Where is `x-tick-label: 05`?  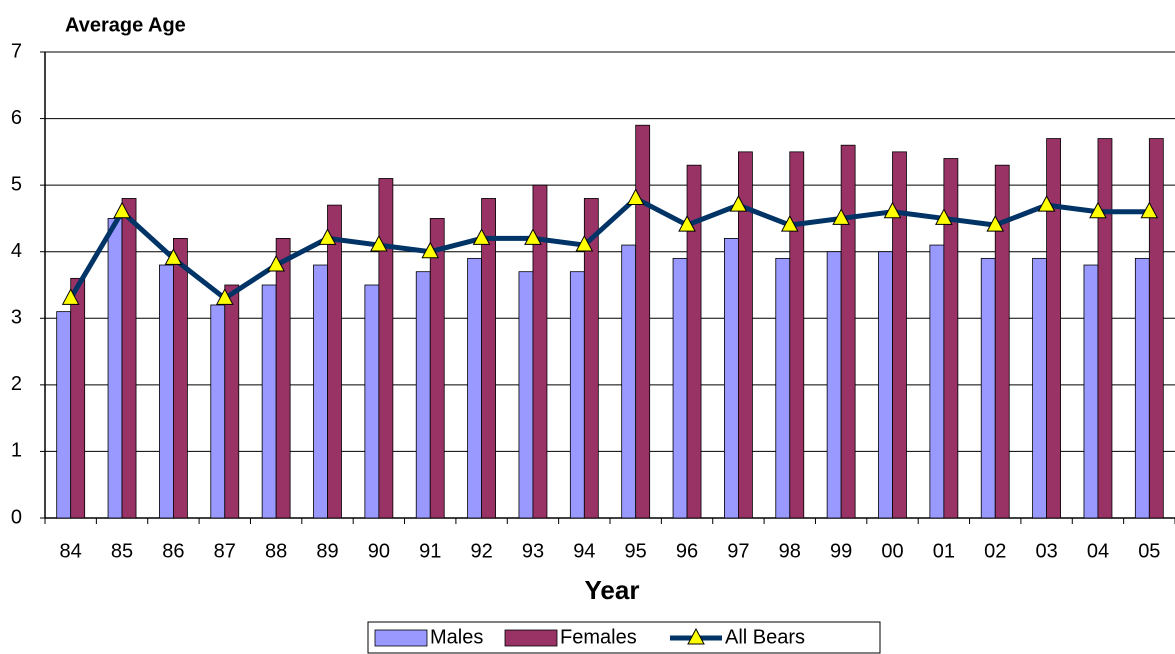
x-tick-label: 05 is located at coordinates (1149, 551).